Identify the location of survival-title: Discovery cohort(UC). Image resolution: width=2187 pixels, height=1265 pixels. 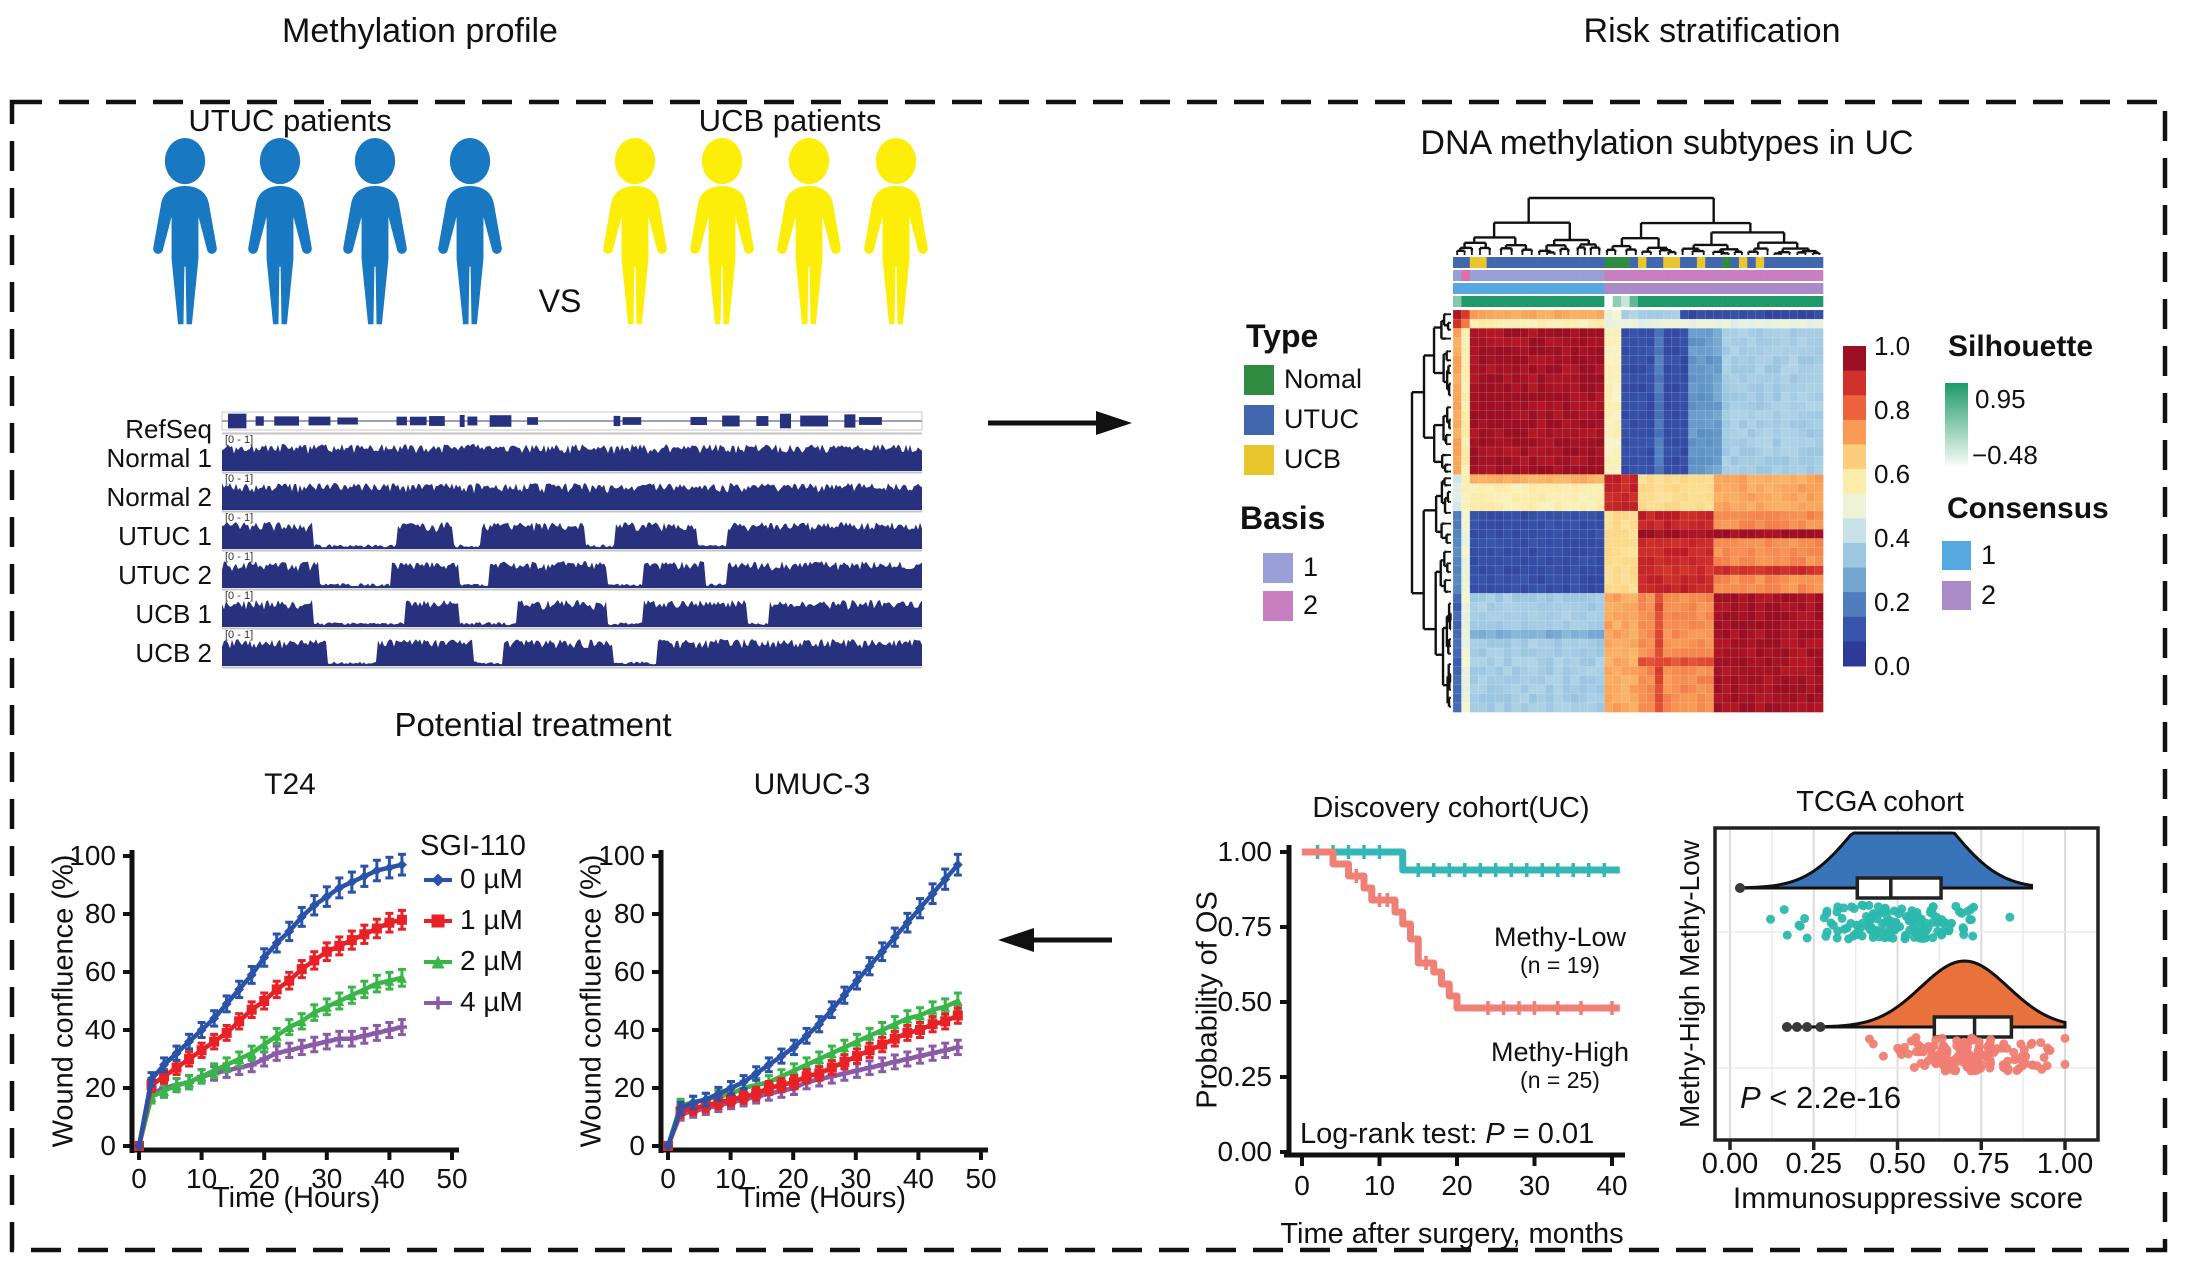
(1451, 808).